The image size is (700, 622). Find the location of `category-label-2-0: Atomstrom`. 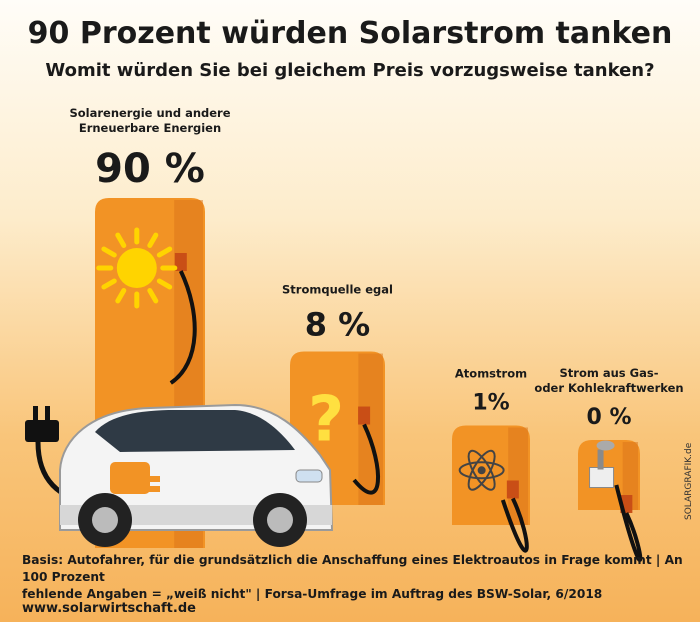

category-label-2-0: Atomstrom is located at coordinates (491, 373).